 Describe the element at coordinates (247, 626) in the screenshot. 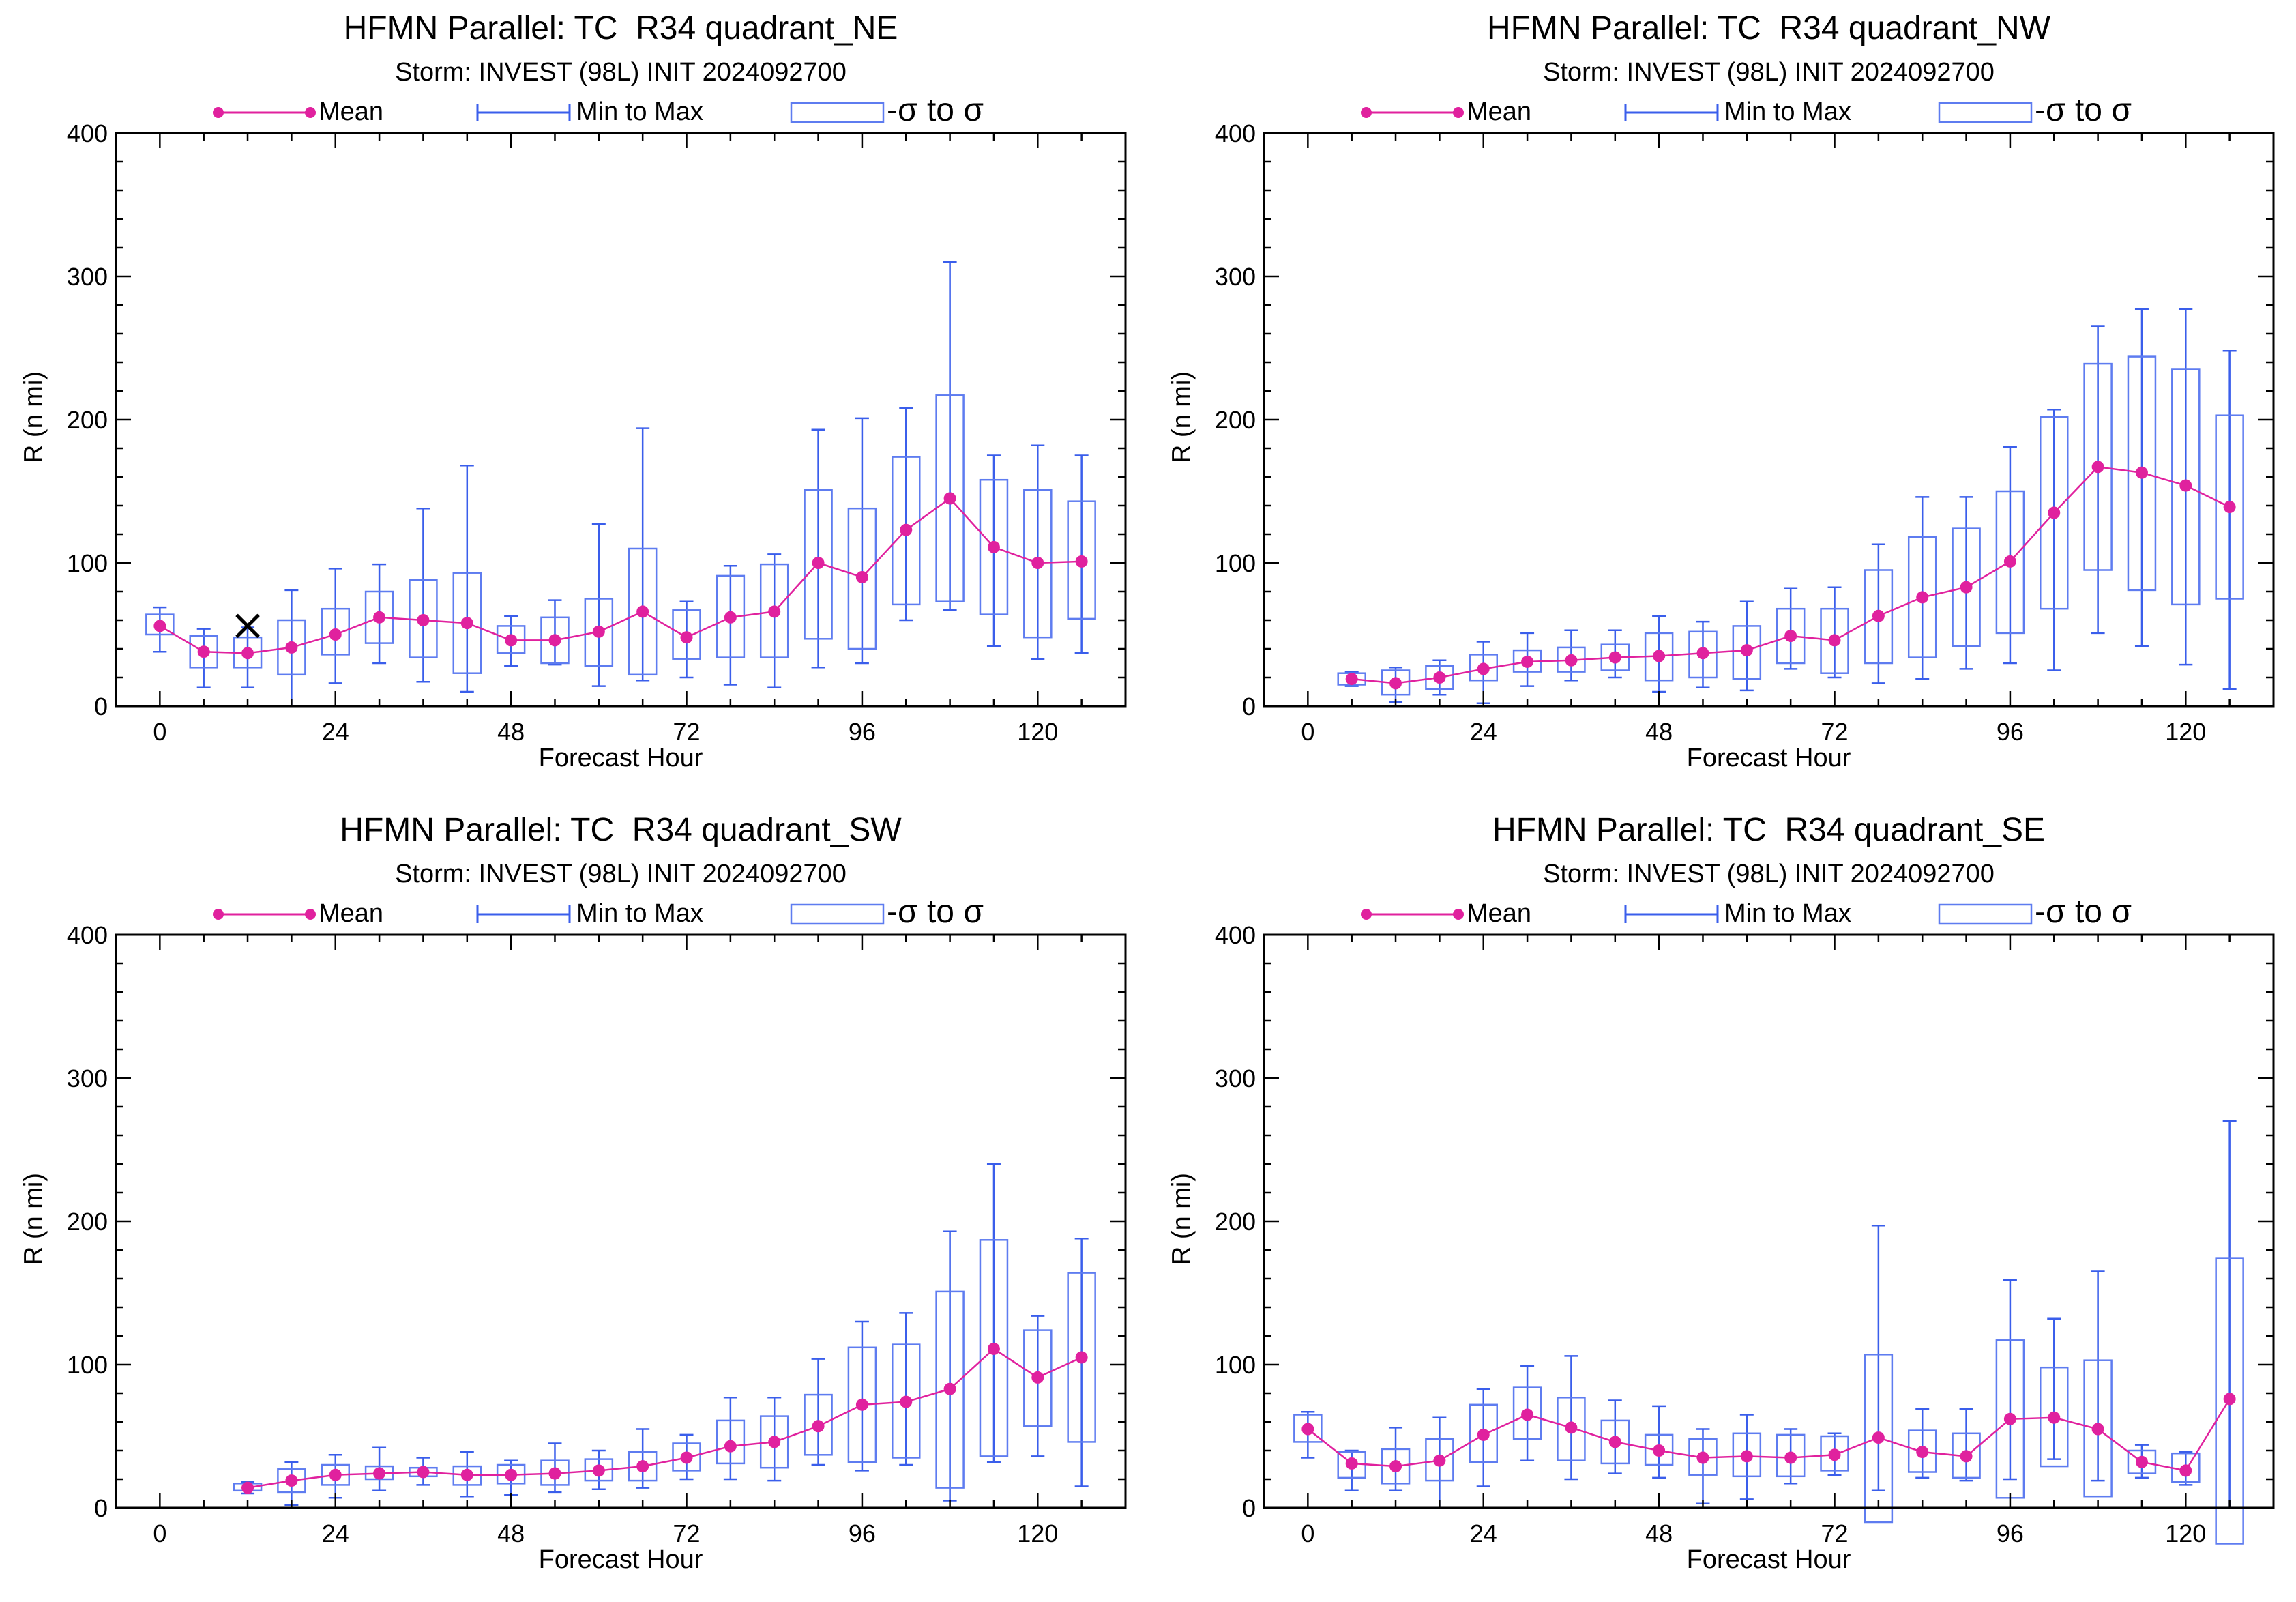

I see `annotation-x-marker` at that location.